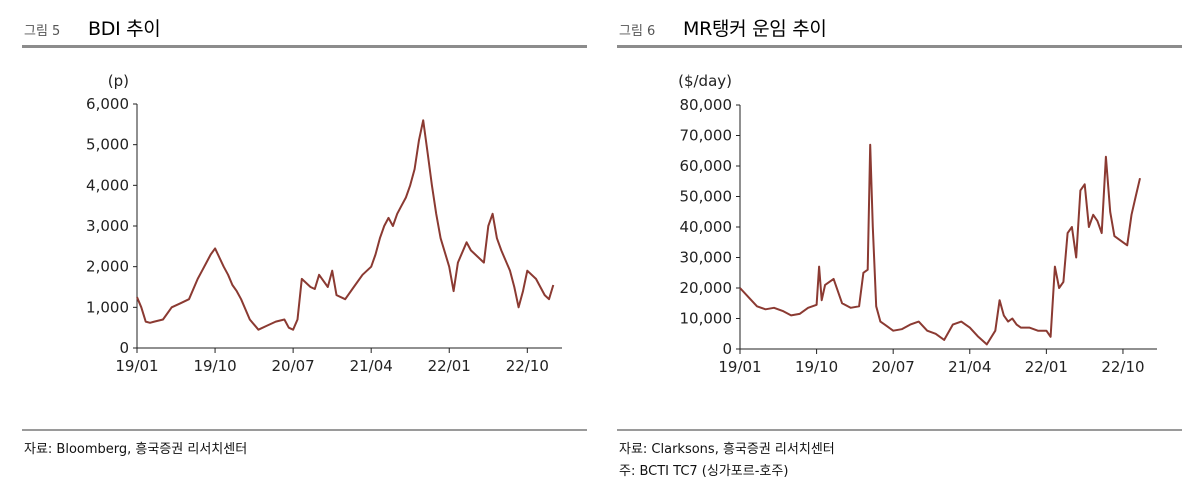 Image resolution: width=1200 pixels, height=488 pixels. What do you see at coordinates (706, 288) in the screenshot?
I see `y-tick-label: 20,000` at bounding box center [706, 288].